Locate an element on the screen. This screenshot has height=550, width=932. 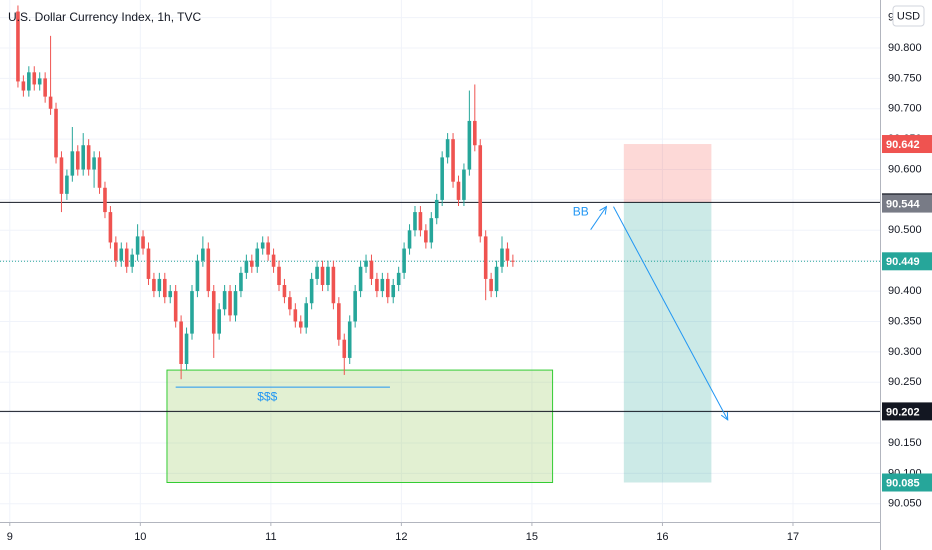
stop-zone is located at coordinates (667, 173).